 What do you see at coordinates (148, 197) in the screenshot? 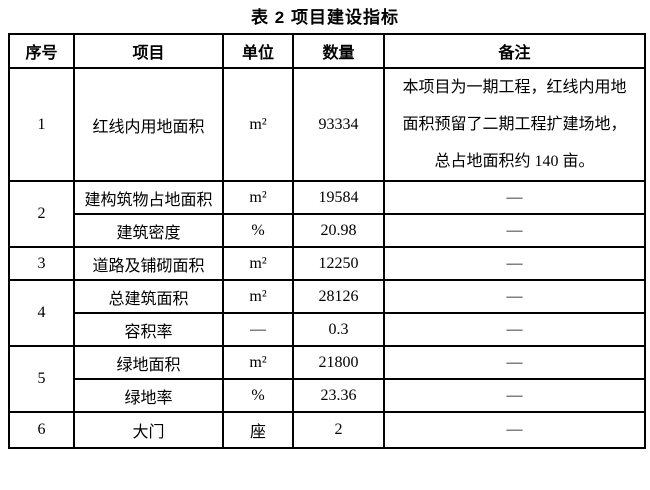
I see `cell-item: 建构筑物占地面积` at bounding box center [148, 197].